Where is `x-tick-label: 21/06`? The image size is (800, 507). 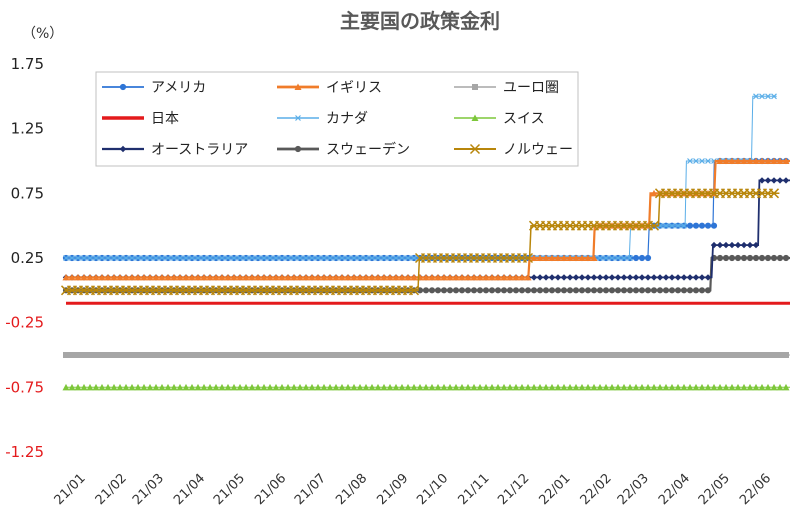
x-tick-label: 21/06 is located at coordinates (270, 489).